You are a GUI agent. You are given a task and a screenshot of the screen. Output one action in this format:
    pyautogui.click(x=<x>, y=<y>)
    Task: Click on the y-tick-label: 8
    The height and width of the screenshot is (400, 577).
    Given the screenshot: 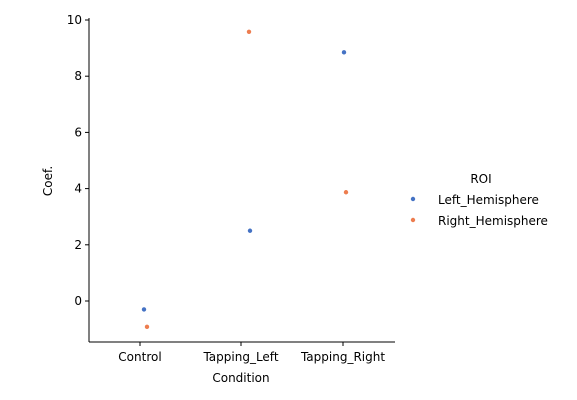 What is the action you would take?
    pyautogui.click(x=78, y=76)
    